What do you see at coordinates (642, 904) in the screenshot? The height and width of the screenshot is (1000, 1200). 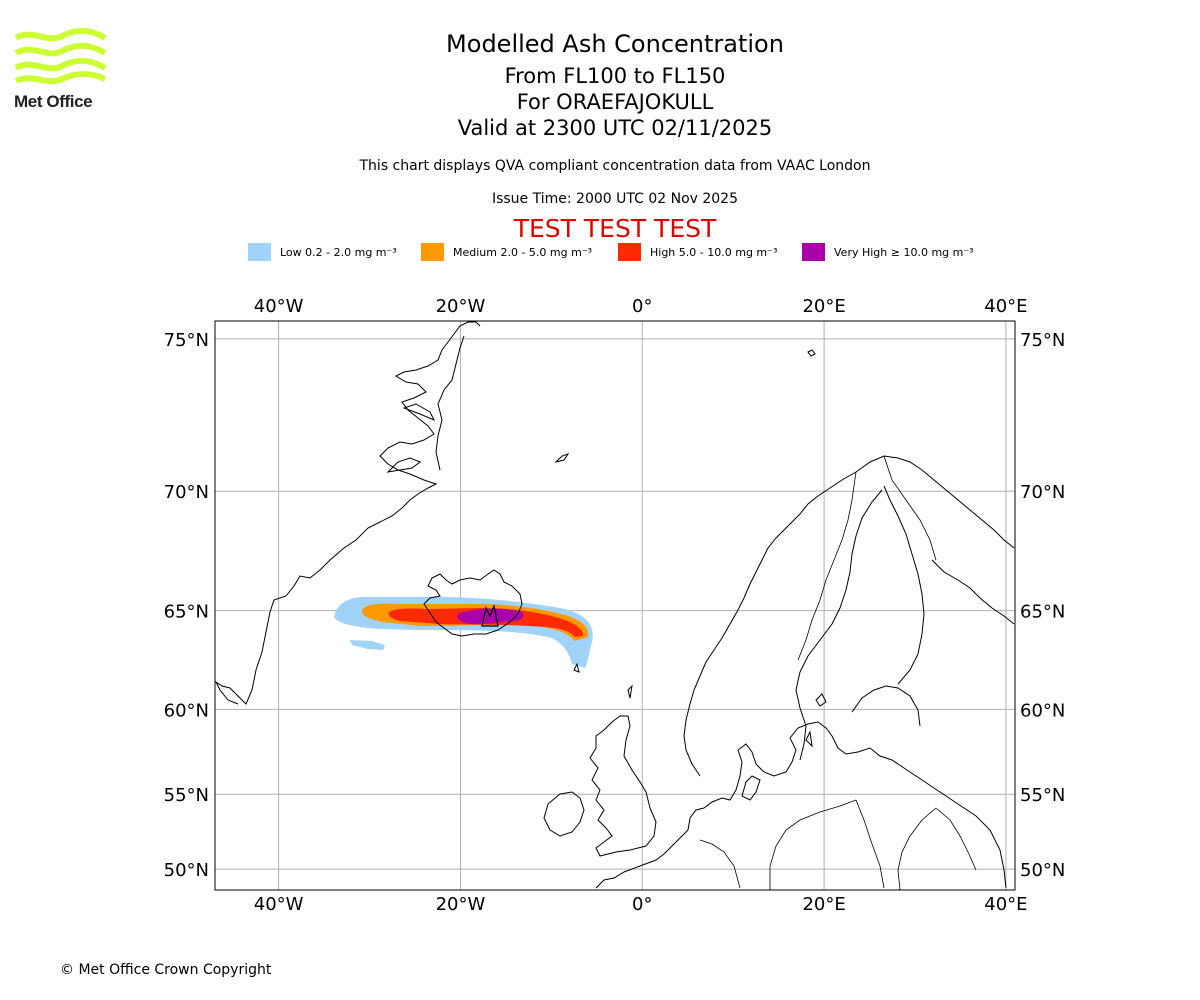 I see `lon-tick-label-bottom: 0°` at bounding box center [642, 904].